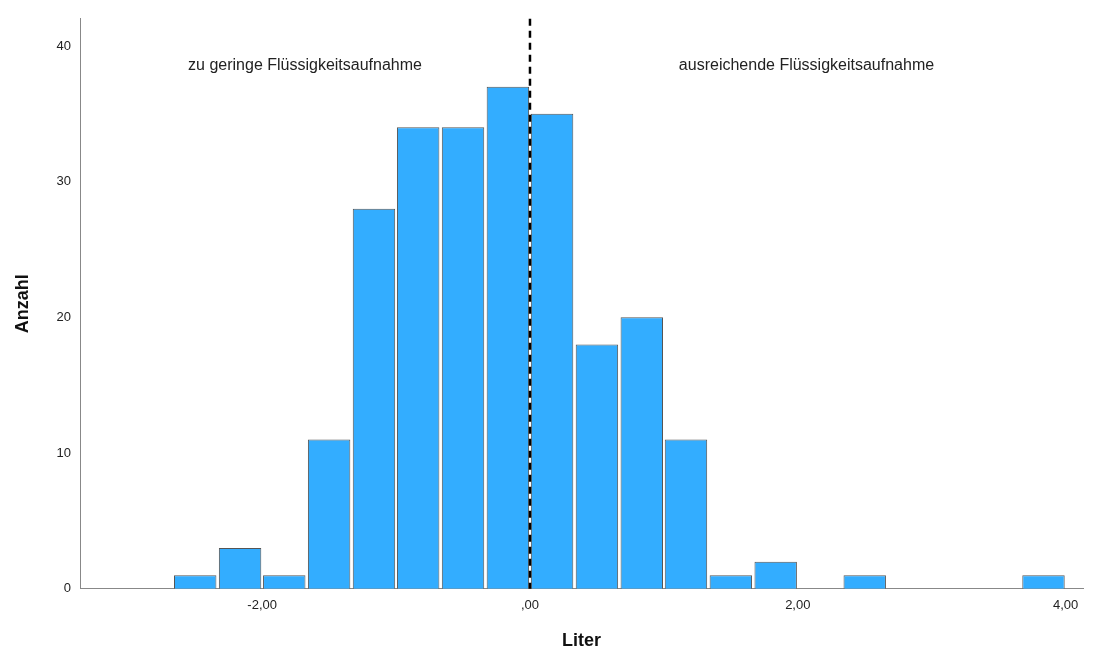 This screenshot has height=666, width=1118. Describe the element at coordinates (582, 640) in the screenshot. I see `x-axis-title: Liter` at that location.